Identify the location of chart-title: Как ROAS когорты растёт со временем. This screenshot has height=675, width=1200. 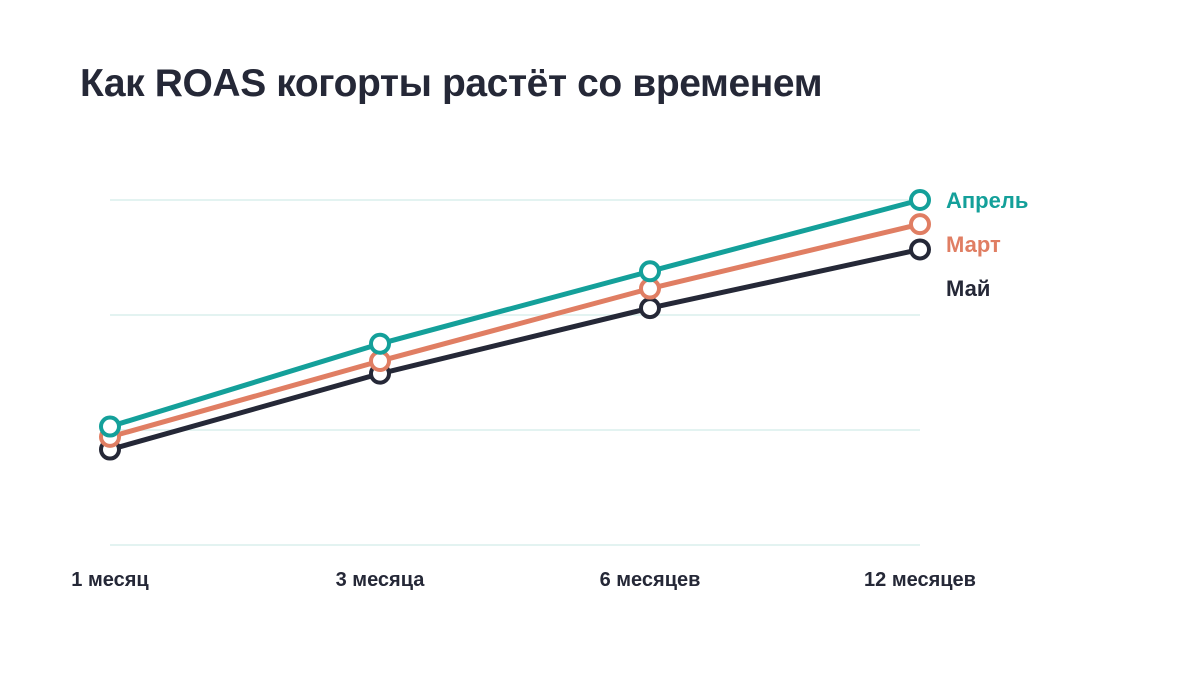
(451, 83).